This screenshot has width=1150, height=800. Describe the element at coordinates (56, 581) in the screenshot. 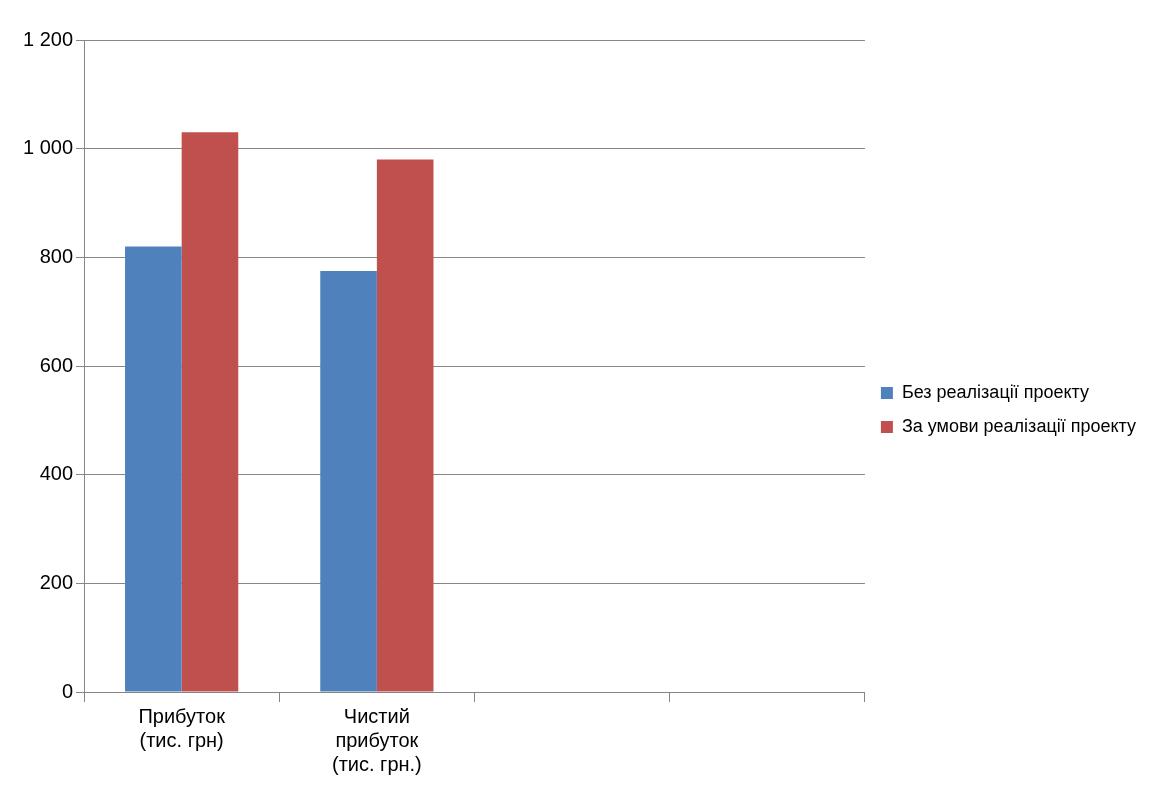

I see `y-tick-label: 200` at that location.